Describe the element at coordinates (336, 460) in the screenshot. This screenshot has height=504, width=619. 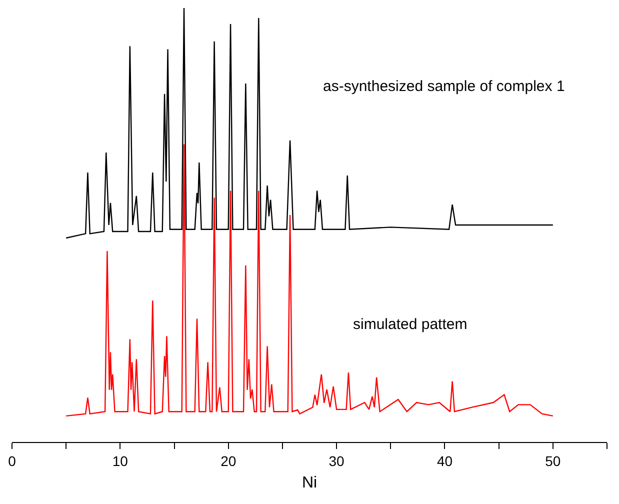
I see `x-tick-label: 30` at that location.